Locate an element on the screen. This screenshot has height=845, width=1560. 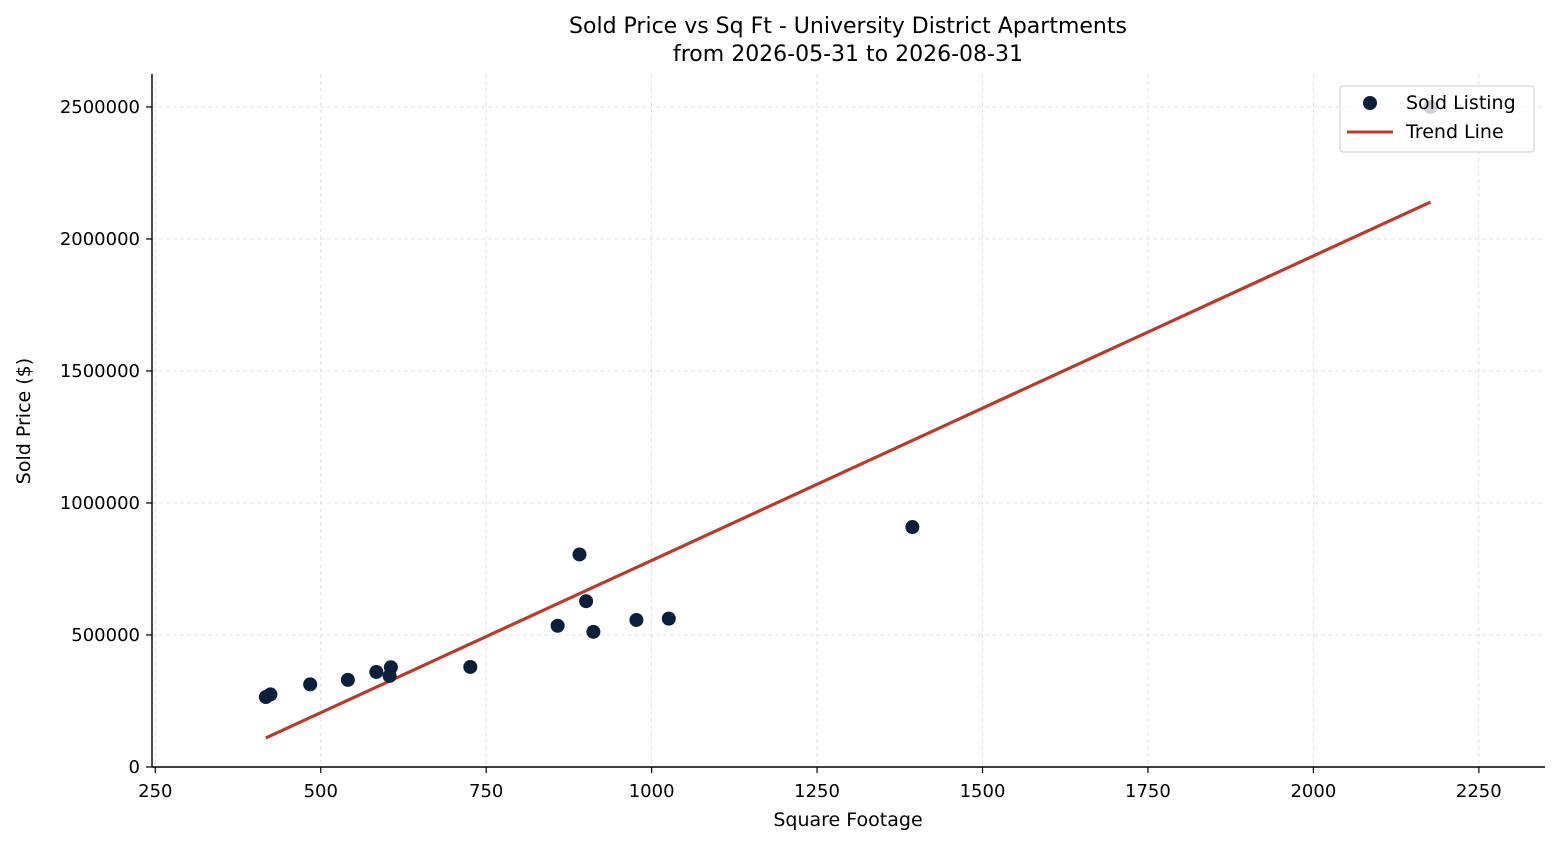
x-tick-label: 250 is located at coordinates (155, 791).